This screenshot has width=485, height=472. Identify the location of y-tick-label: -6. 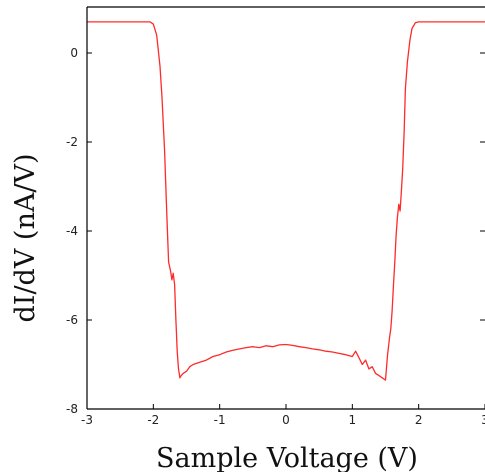
(72, 320).